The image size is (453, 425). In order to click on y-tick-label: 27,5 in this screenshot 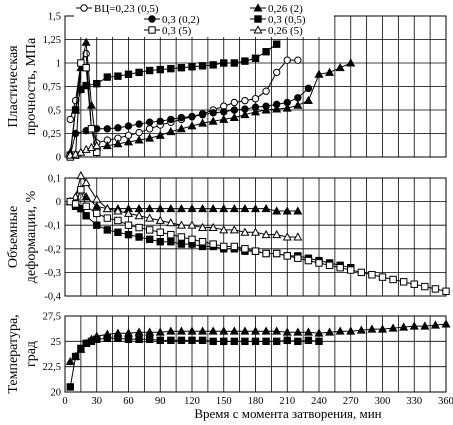, I will do `click(52, 317)`.